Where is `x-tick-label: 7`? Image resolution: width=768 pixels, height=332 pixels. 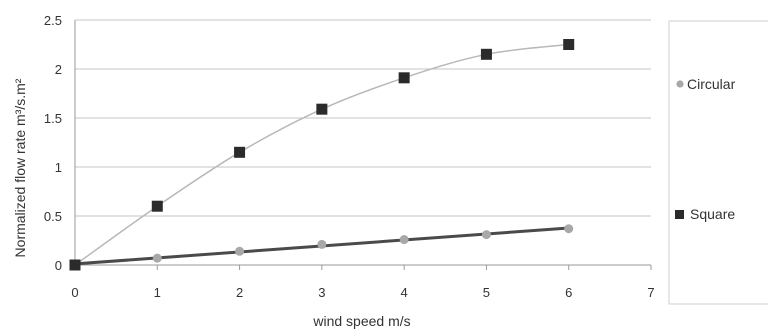 x-tick-label: 7 is located at coordinates (650, 292).